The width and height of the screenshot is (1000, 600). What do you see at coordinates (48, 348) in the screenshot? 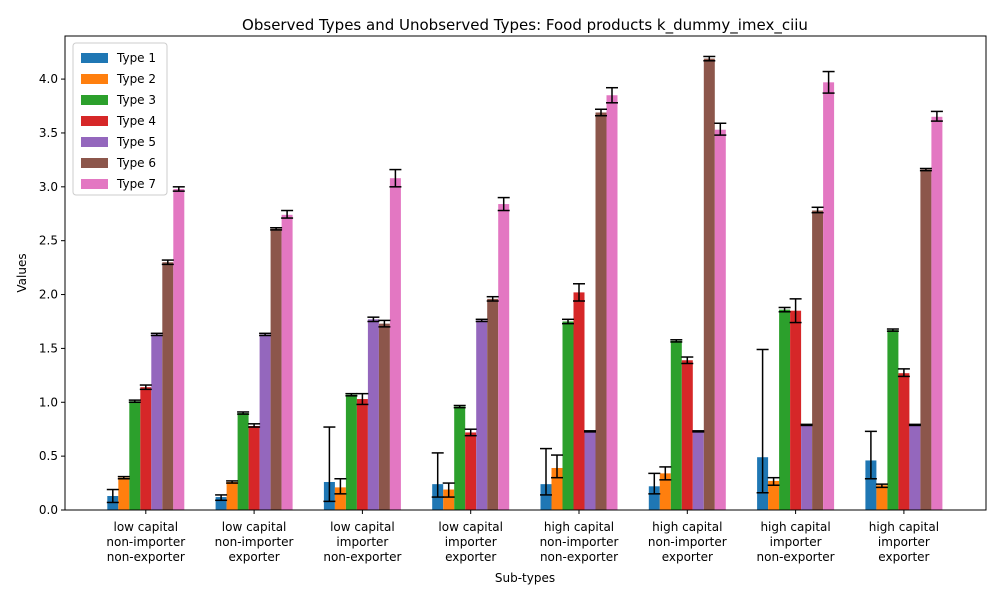
I see `y-tick-label: 1.5` at bounding box center [48, 348].